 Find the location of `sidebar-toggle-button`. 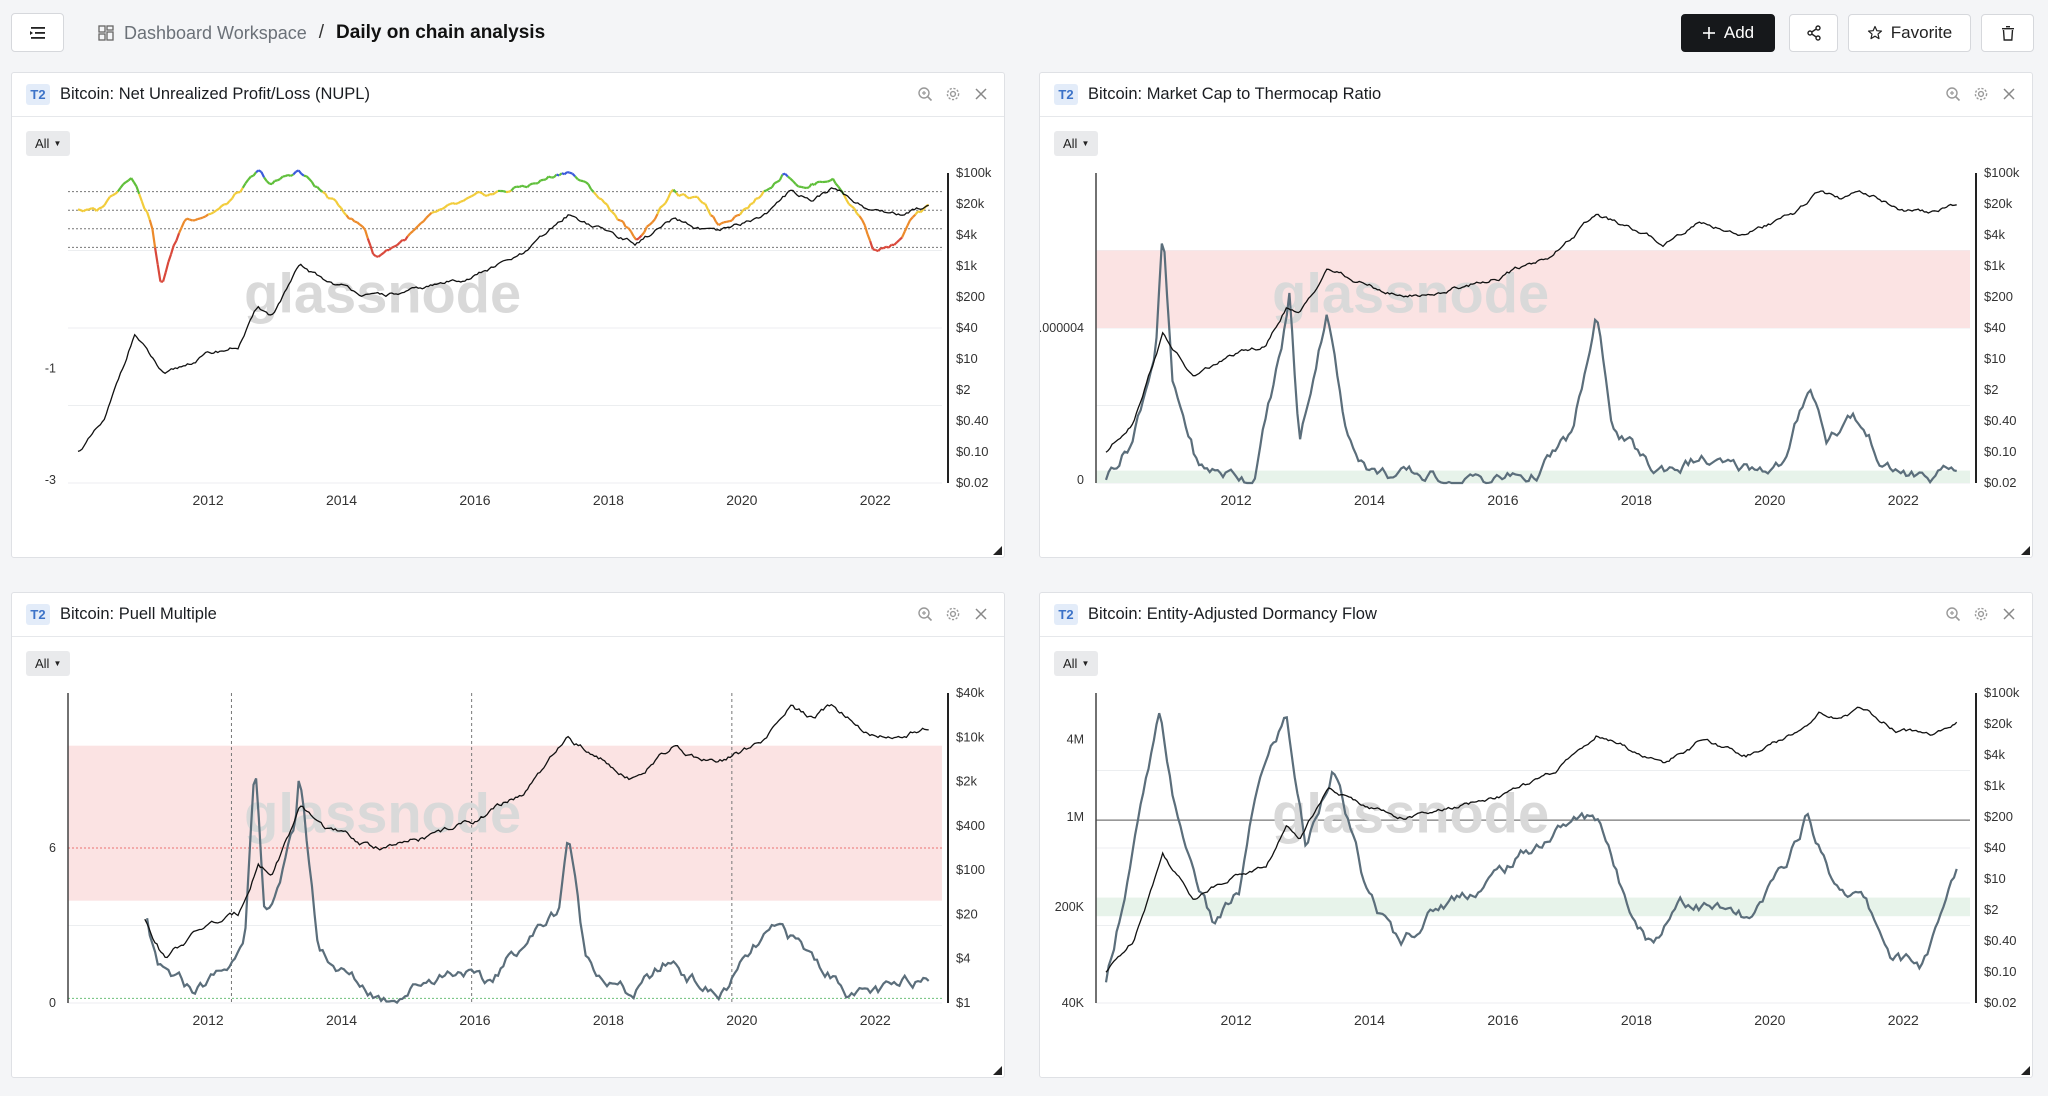

sidebar-toggle-button is located at coordinates (37, 32).